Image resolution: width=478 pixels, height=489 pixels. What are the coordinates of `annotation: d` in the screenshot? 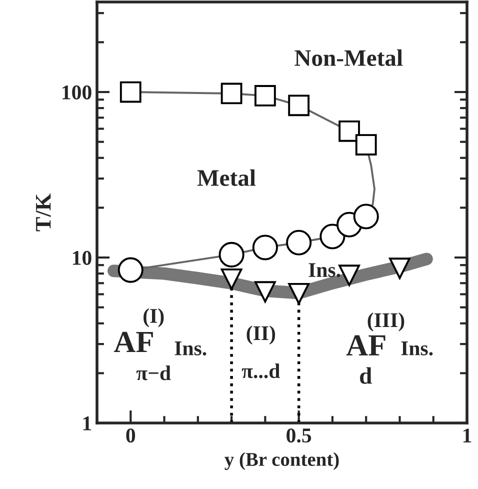 It's located at (366, 375).